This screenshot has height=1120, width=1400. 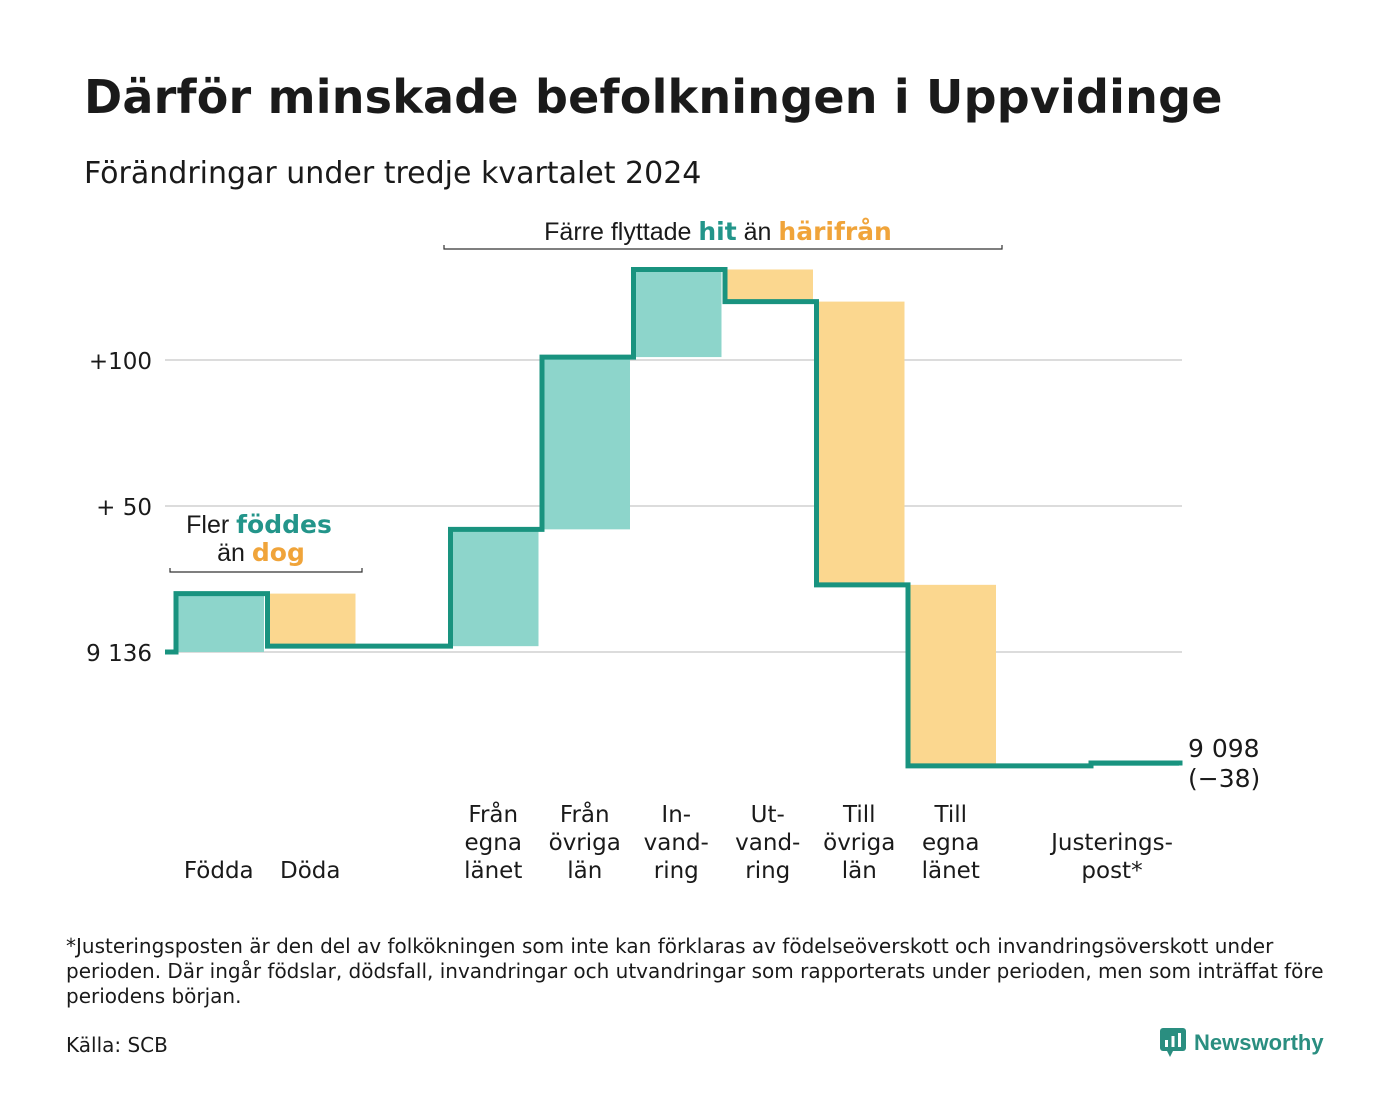 I want to click on category-label: Födda, so click(x=219, y=871).